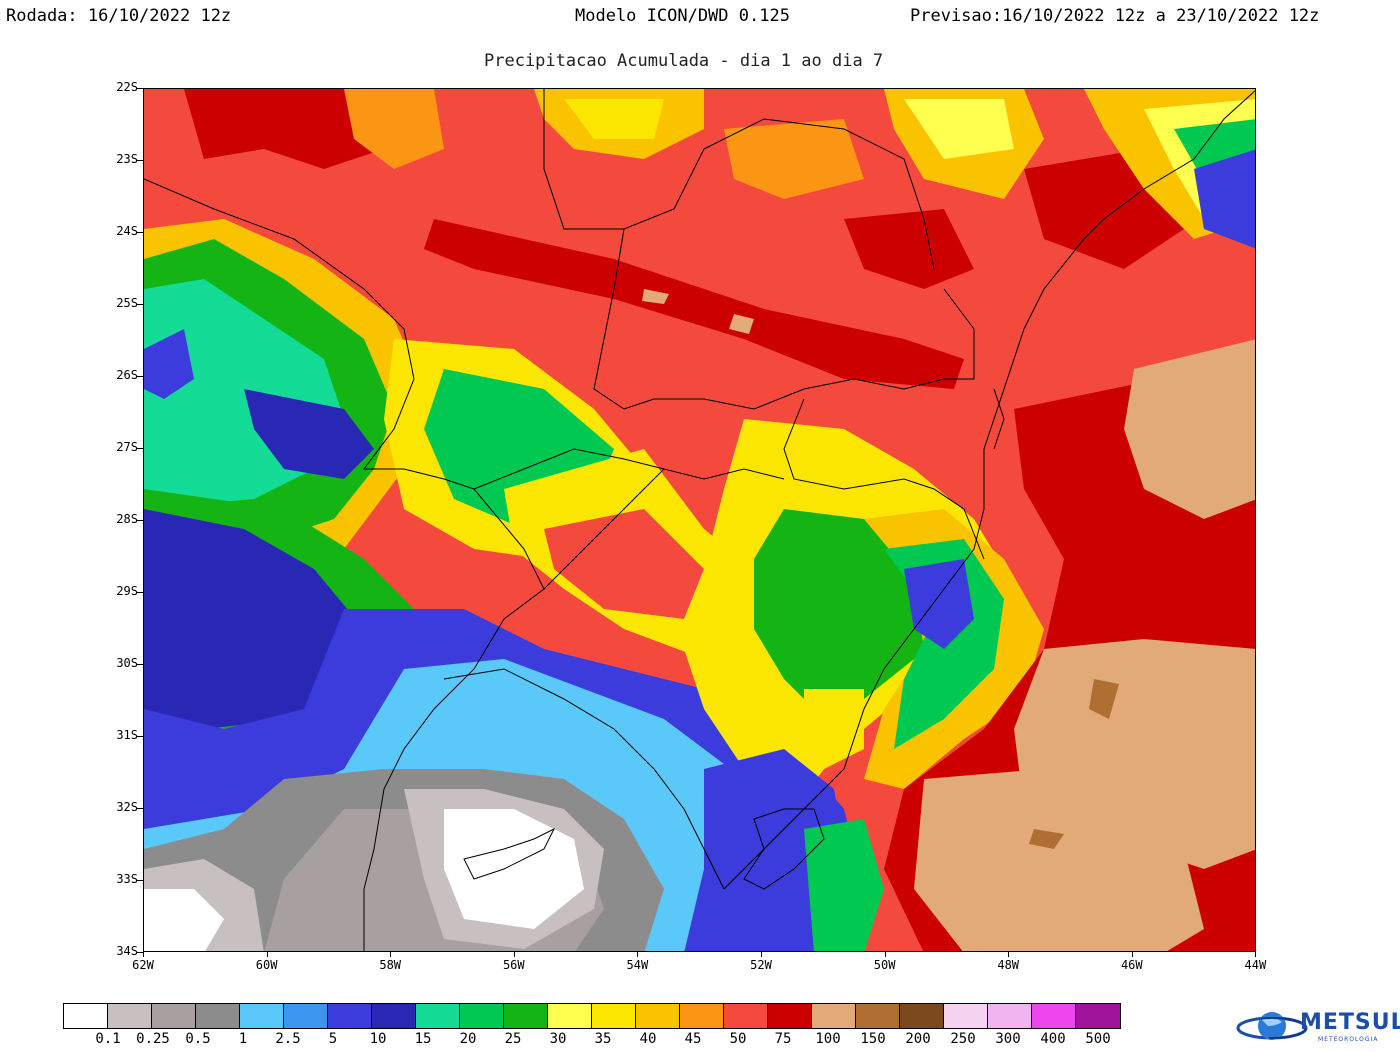  What do you see at coordinates (127, 303) in the screenshot?
I see `lat-tick-label: 25S` at bounding box center [127, 303].